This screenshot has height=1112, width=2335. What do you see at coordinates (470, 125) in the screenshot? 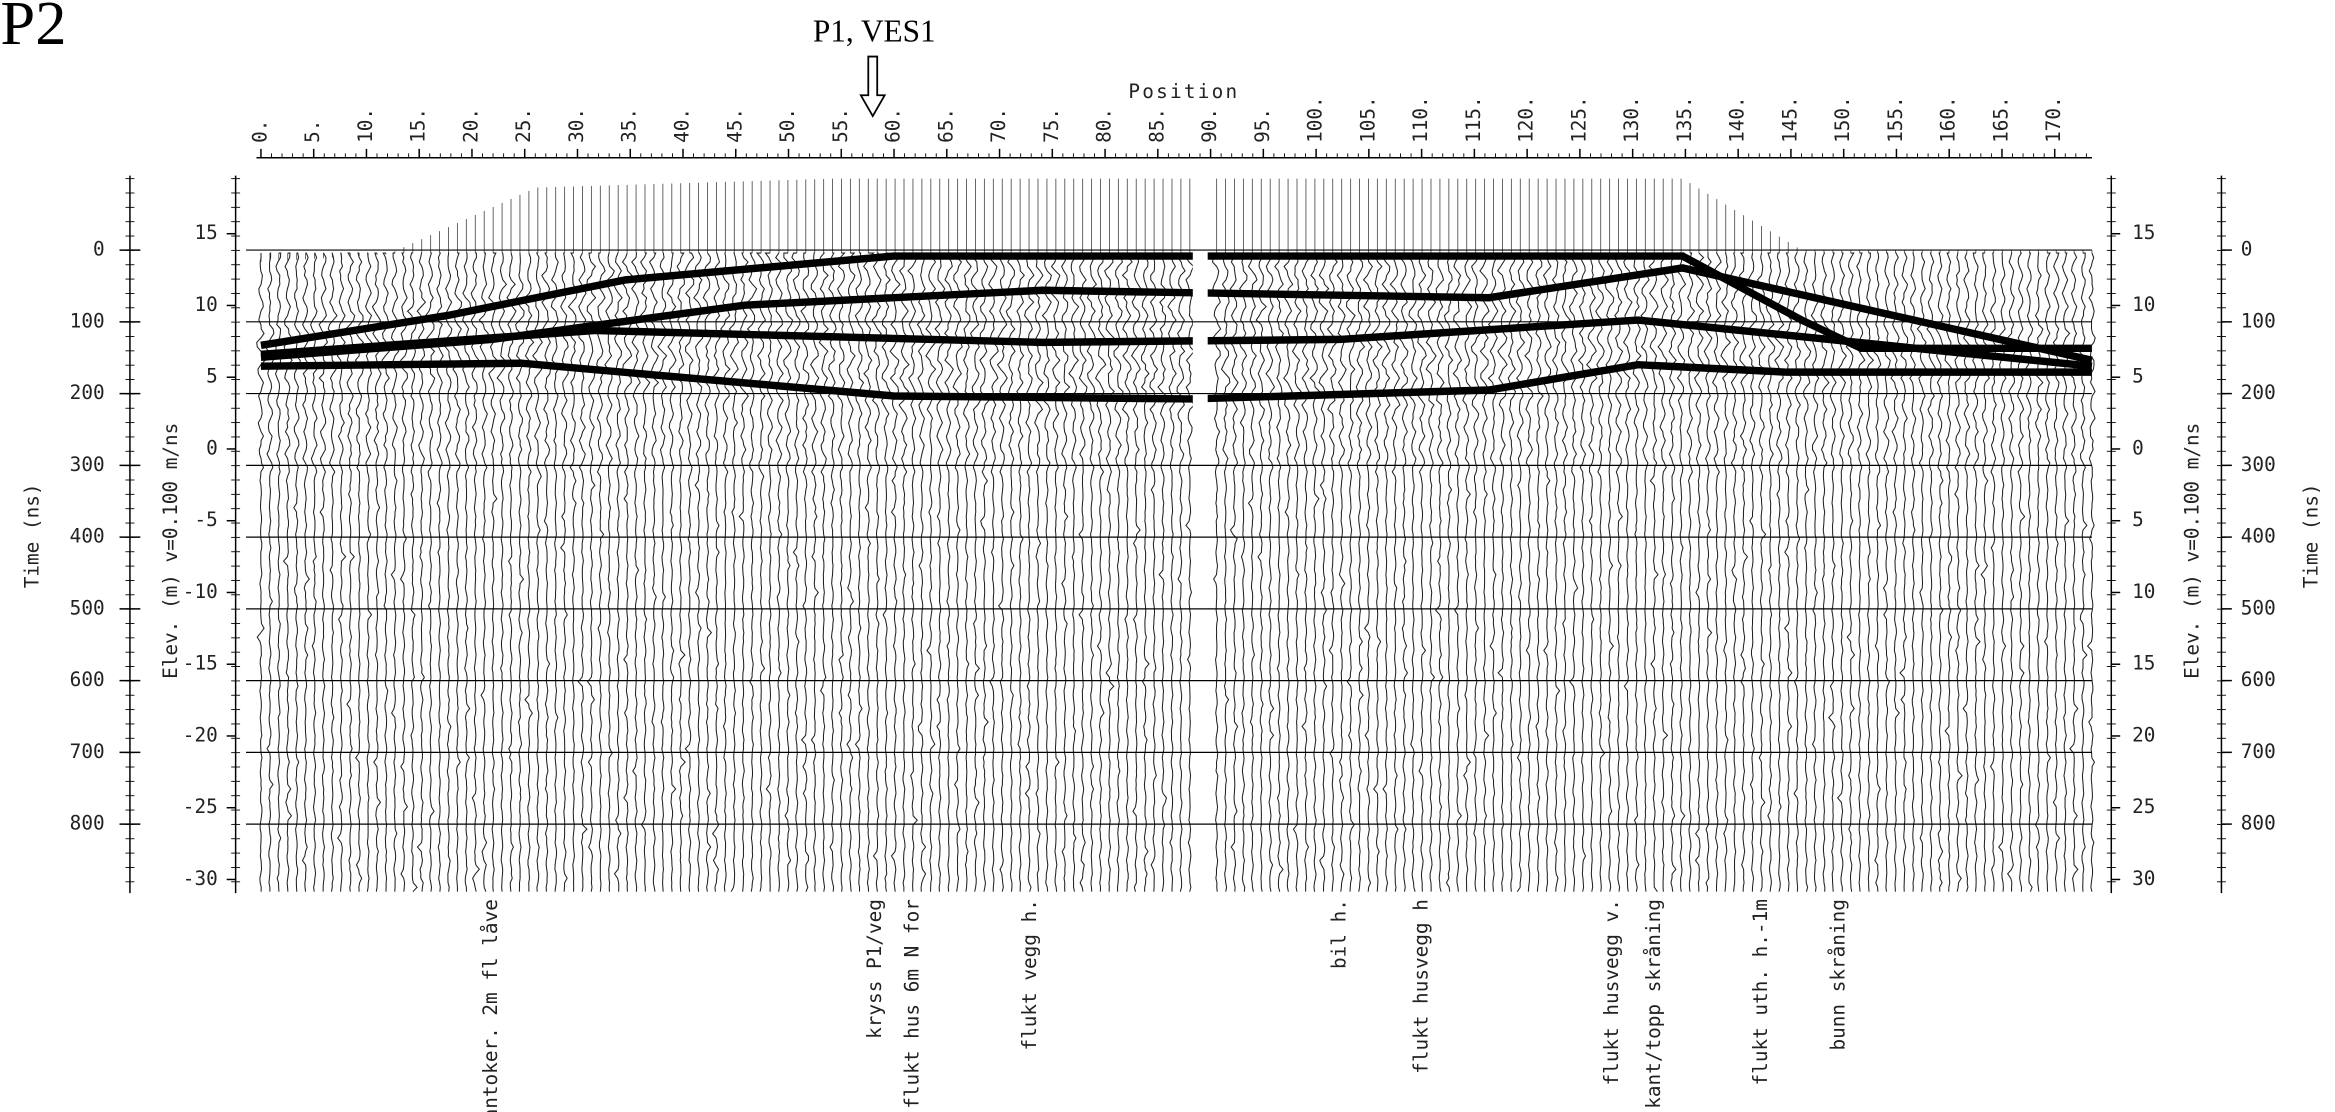
I see `position-tick-label: 20.` at bounding box center [470, 125].